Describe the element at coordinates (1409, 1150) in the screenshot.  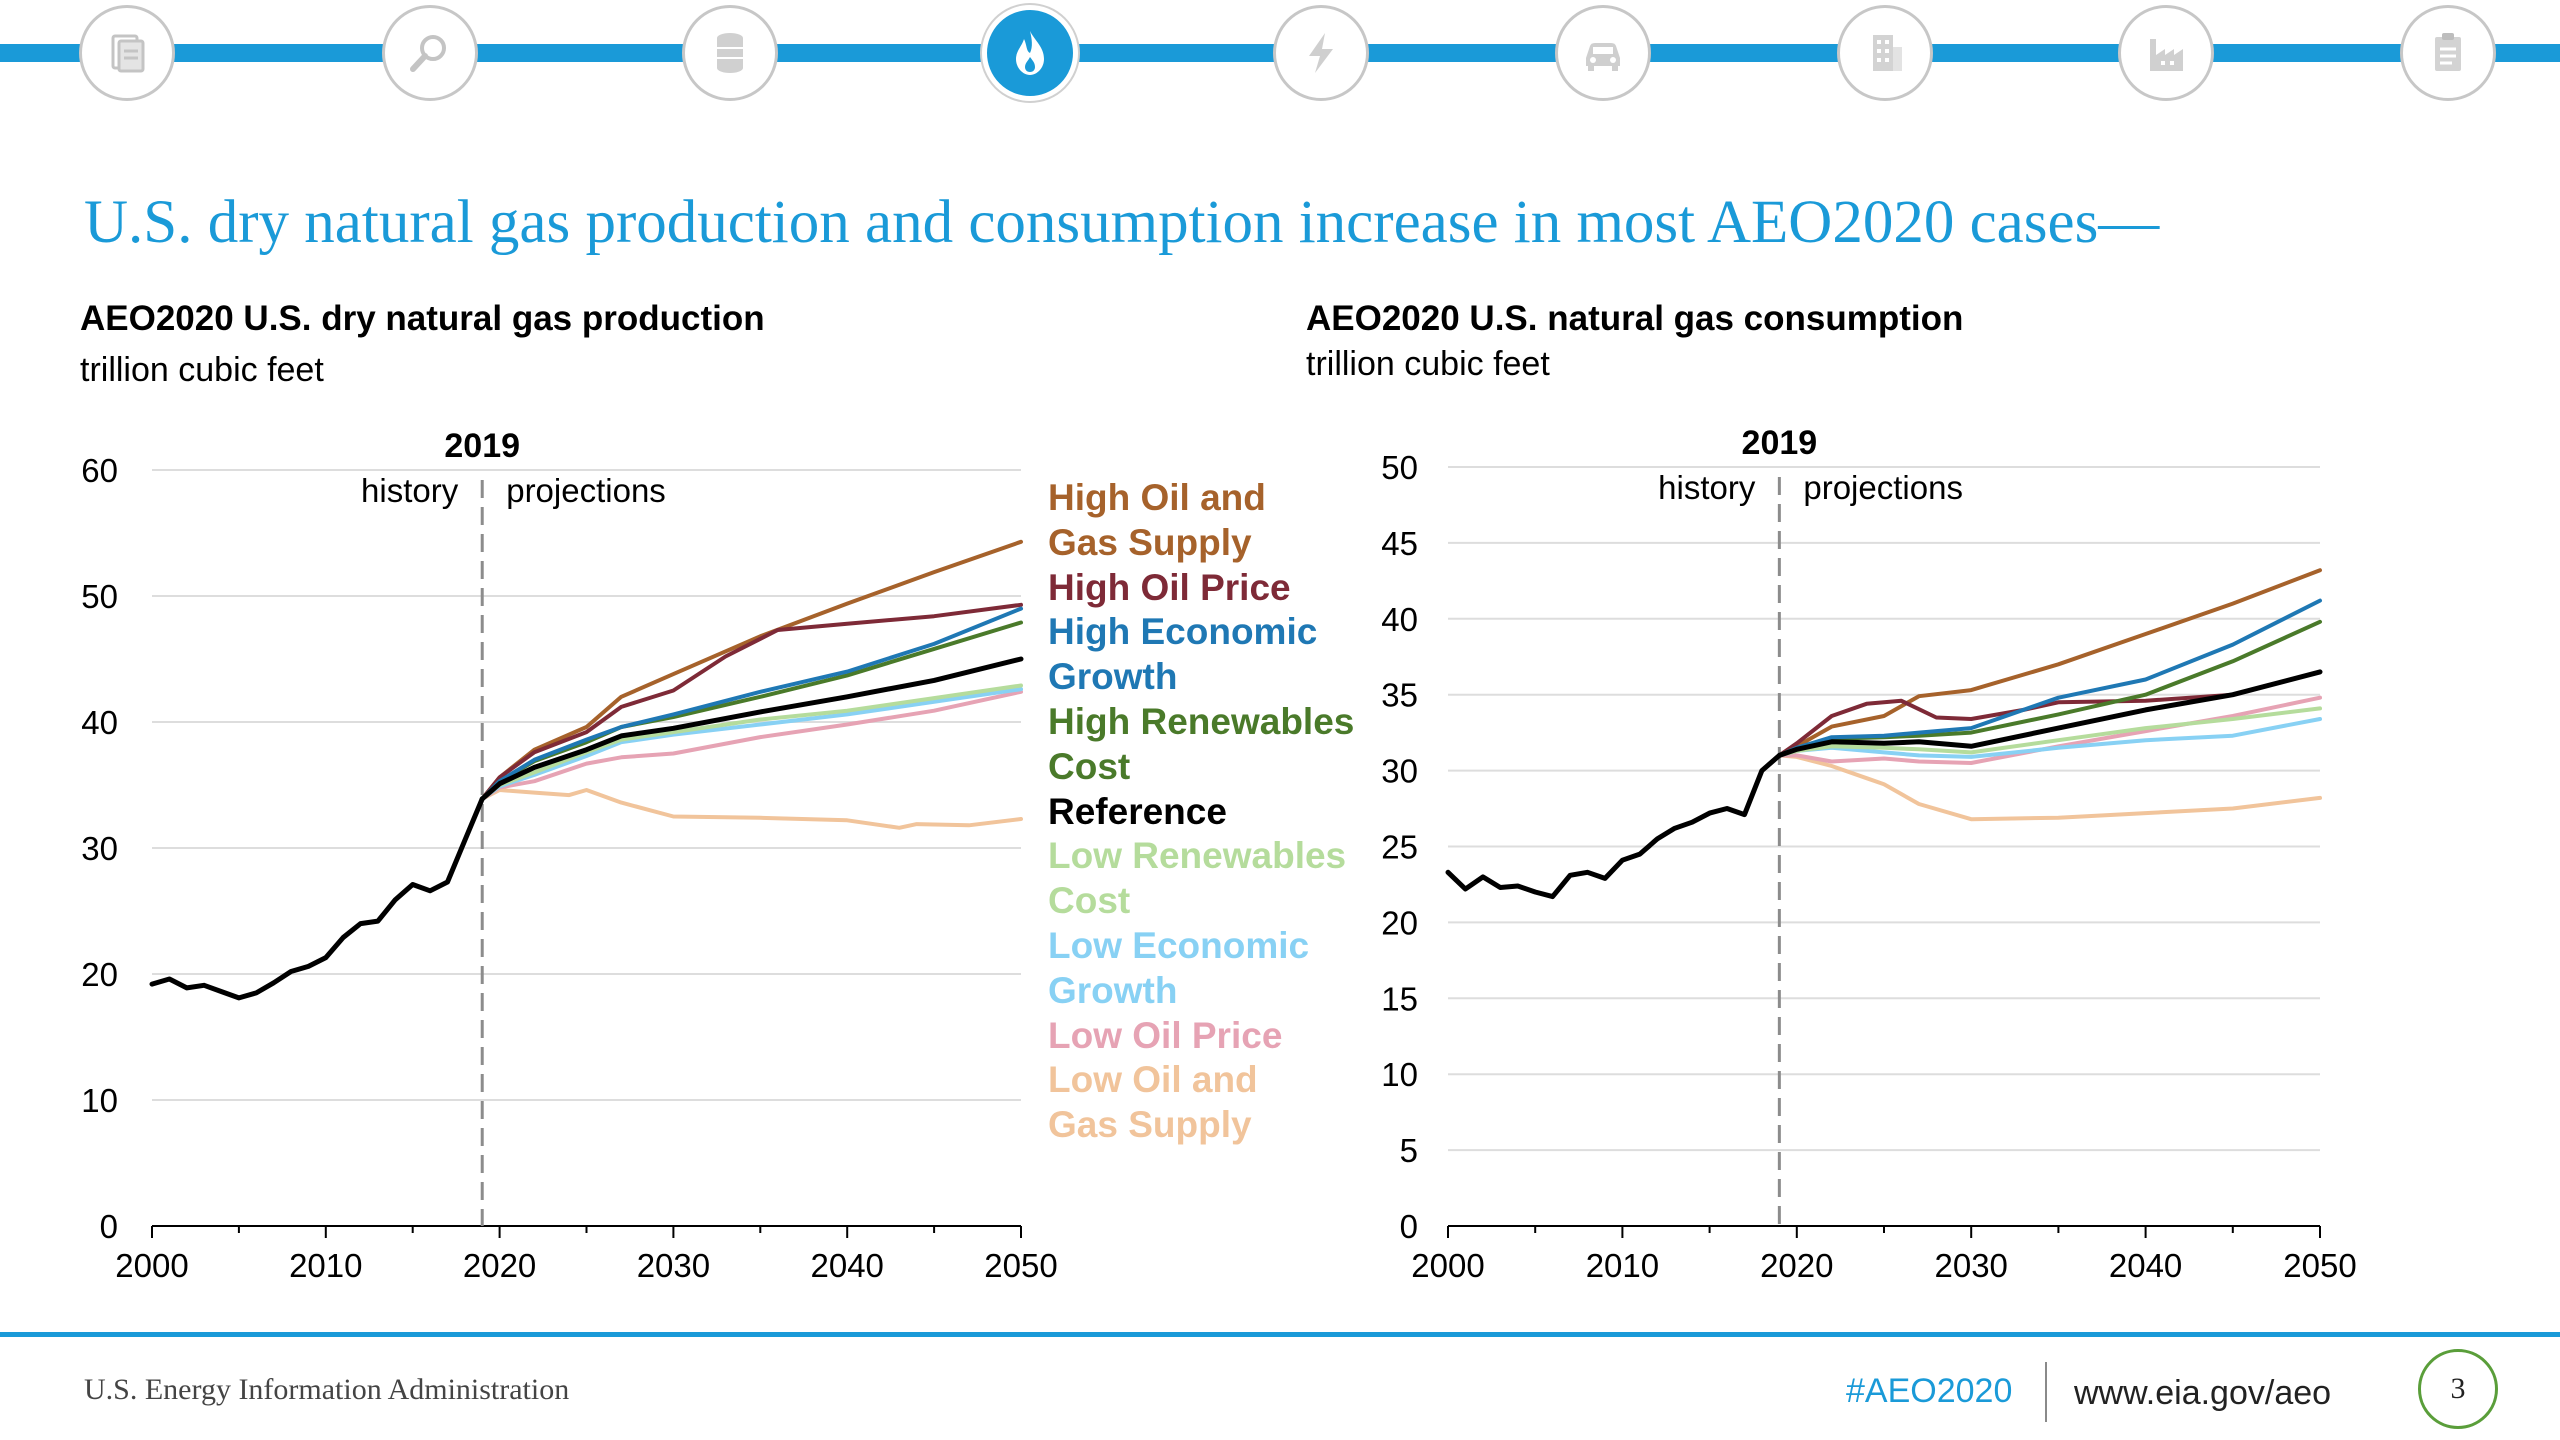
I see `y-tick-label: 5` at that location.